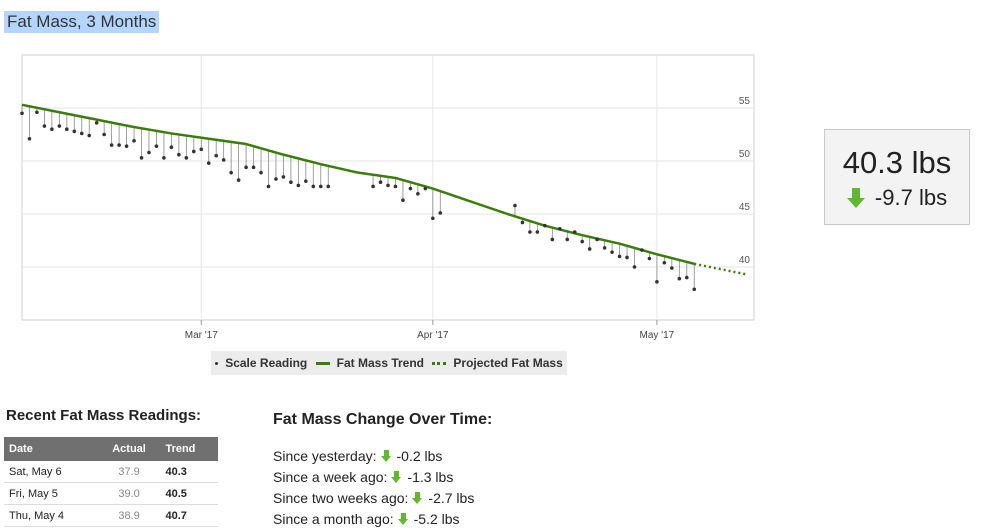  What do you see at coordinates (657, 335) in the screenshot?
I see `x-tick-label: May '17` at bounding box center [657, 335].